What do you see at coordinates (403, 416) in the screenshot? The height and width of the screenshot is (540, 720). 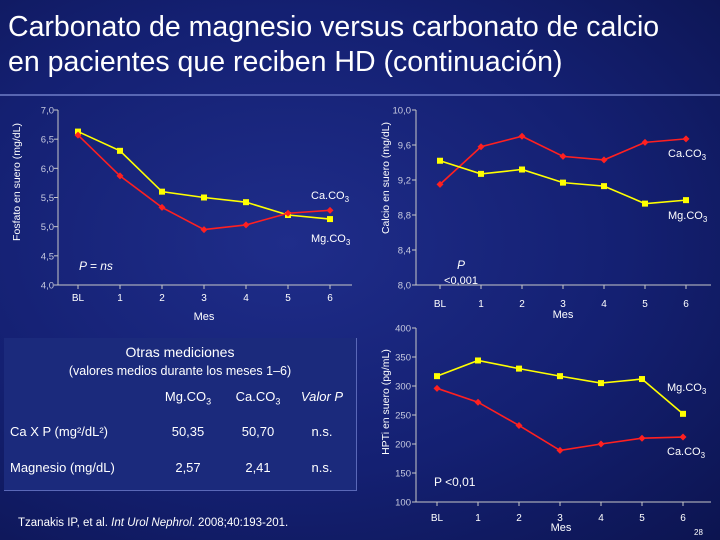 I see `pth-y-tick-label: 250` at bounding box center [403, 416].